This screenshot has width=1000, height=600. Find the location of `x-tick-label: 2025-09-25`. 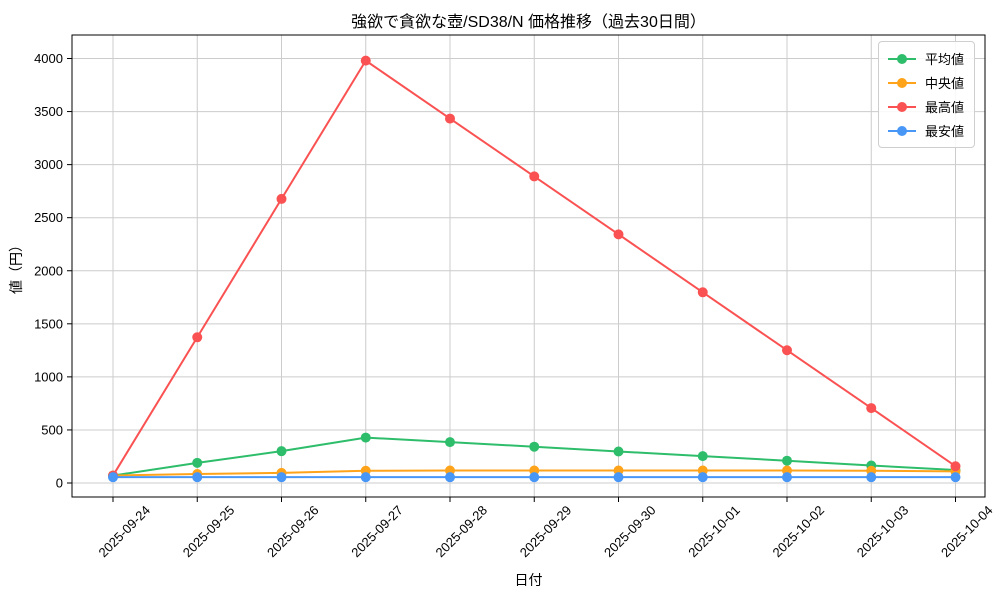

x-tick-label: 2025-09-25 is located at coordinates (209, 532).